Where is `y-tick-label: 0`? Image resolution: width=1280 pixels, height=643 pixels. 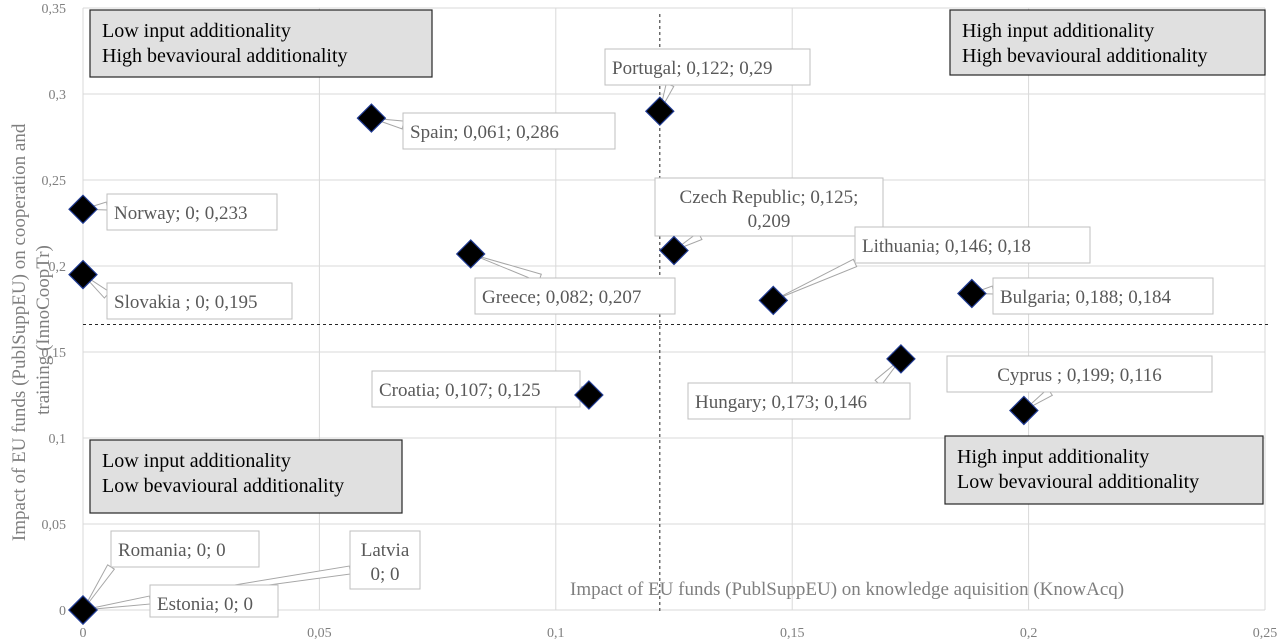 y-tick-label: 0 is located at coordinates (62, 611).